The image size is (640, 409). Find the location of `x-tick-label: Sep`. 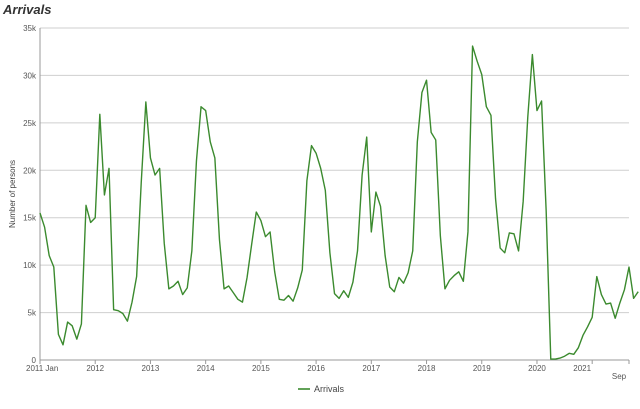

x-tick-label: Sep is located at coordinates (619, 376).